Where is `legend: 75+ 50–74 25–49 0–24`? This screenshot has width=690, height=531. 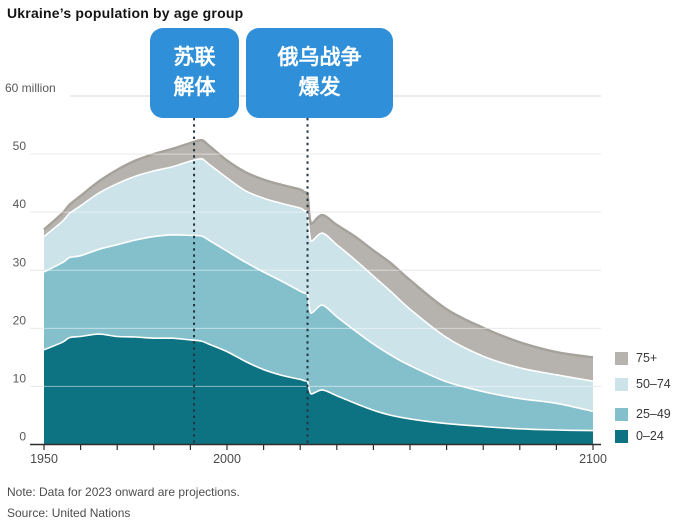 legend: 75+ 50–74 25–49 0–24 is located at coordinates (652, 401).